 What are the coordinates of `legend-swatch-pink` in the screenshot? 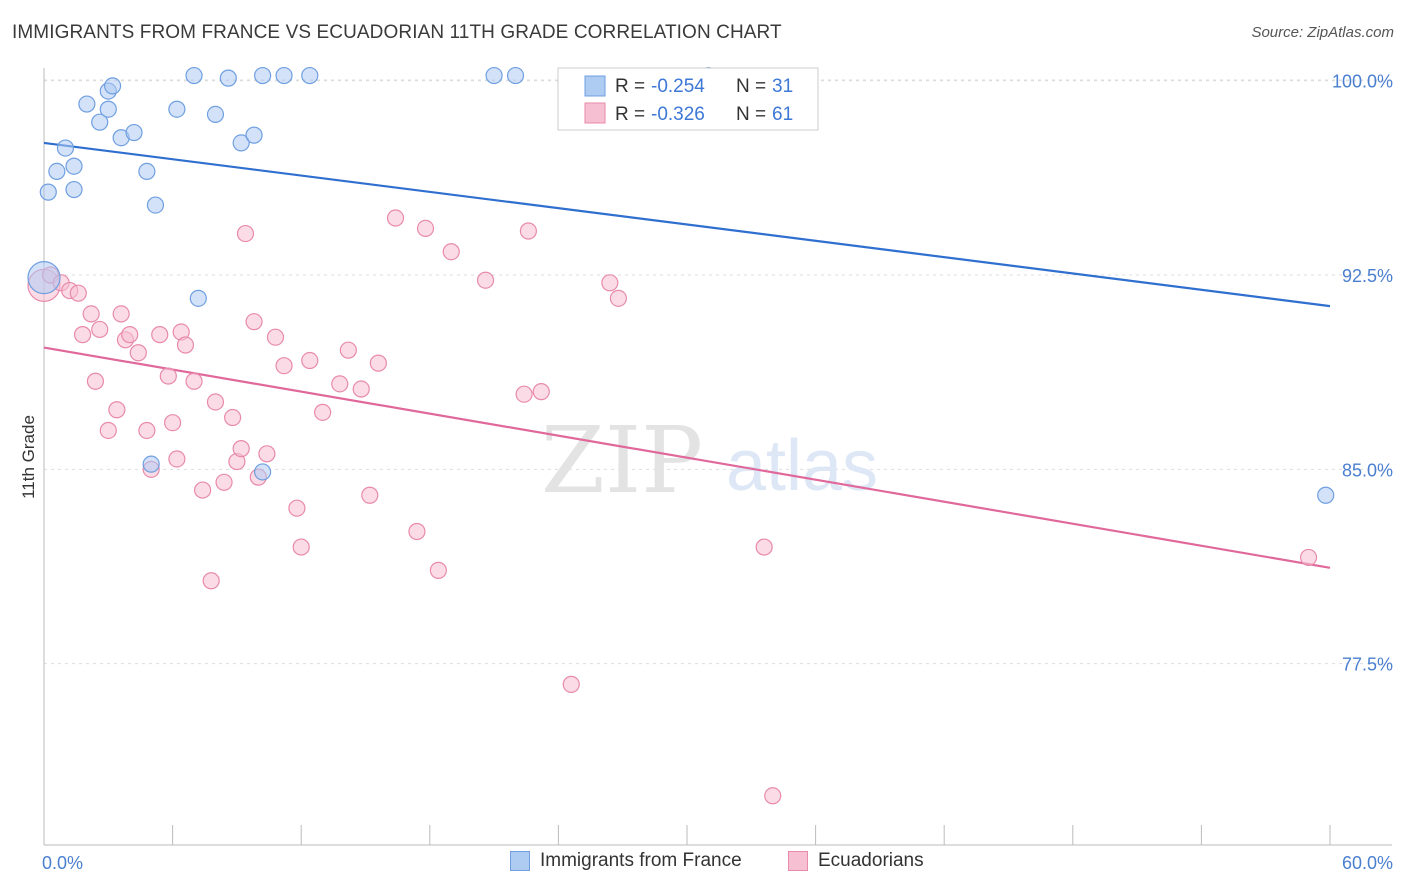 It's located at (798, 861).